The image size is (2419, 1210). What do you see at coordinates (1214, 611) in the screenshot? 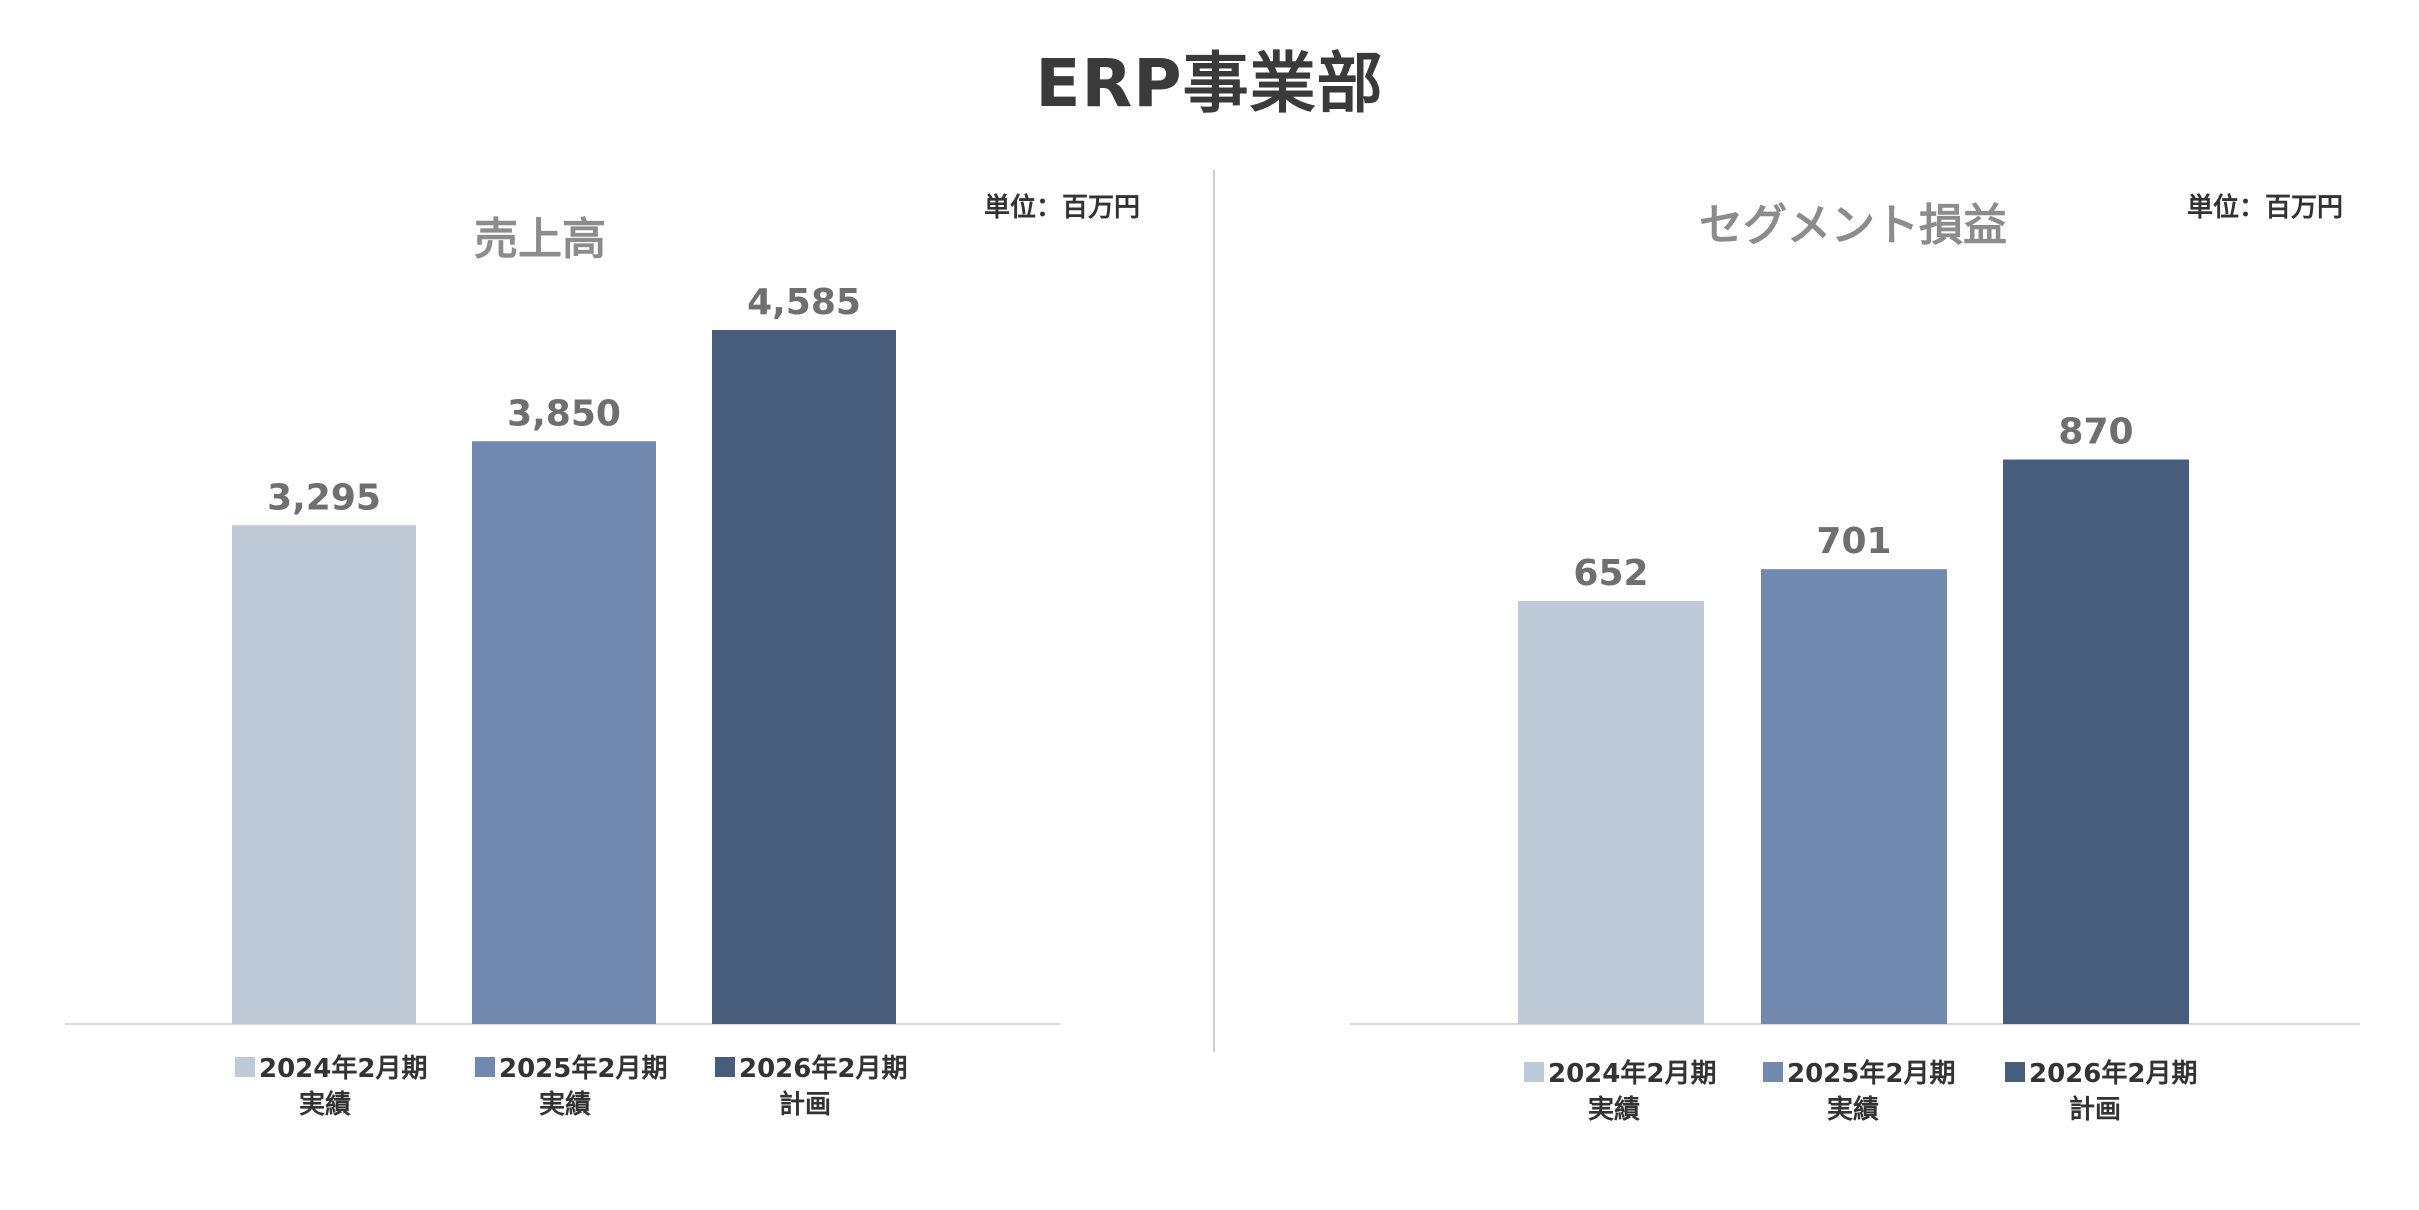
I see `chart-divider` at bounding box center [1214, 611].